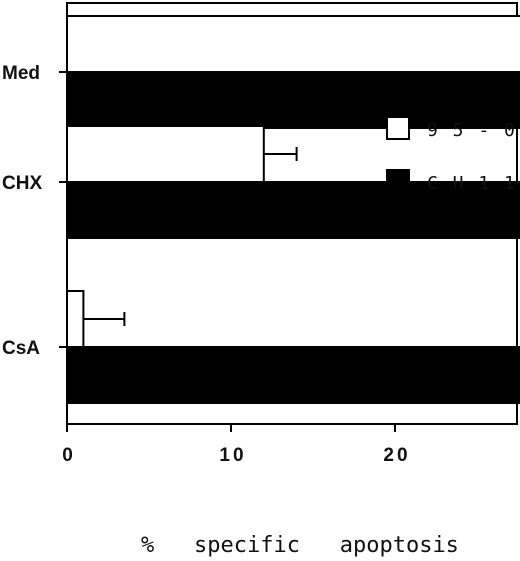  What do you see at coordinates (293, 100) in the screenshot?
I see `bar-med-ch11` at bounding box center [293, 100].